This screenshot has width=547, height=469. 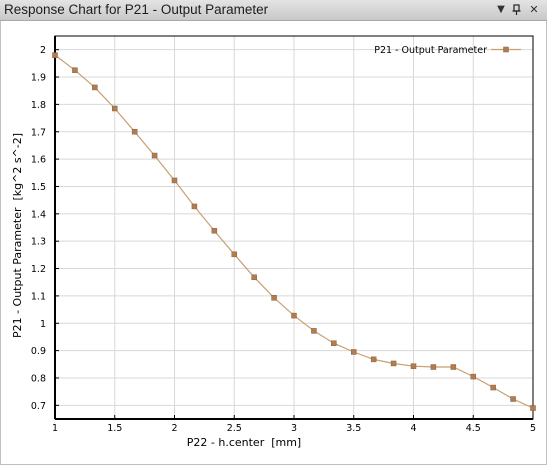 What do you see at coordinates (38, 378) in the screenshot?
I see `y-tick-label: 0.8` at bounding box center [38, 378].